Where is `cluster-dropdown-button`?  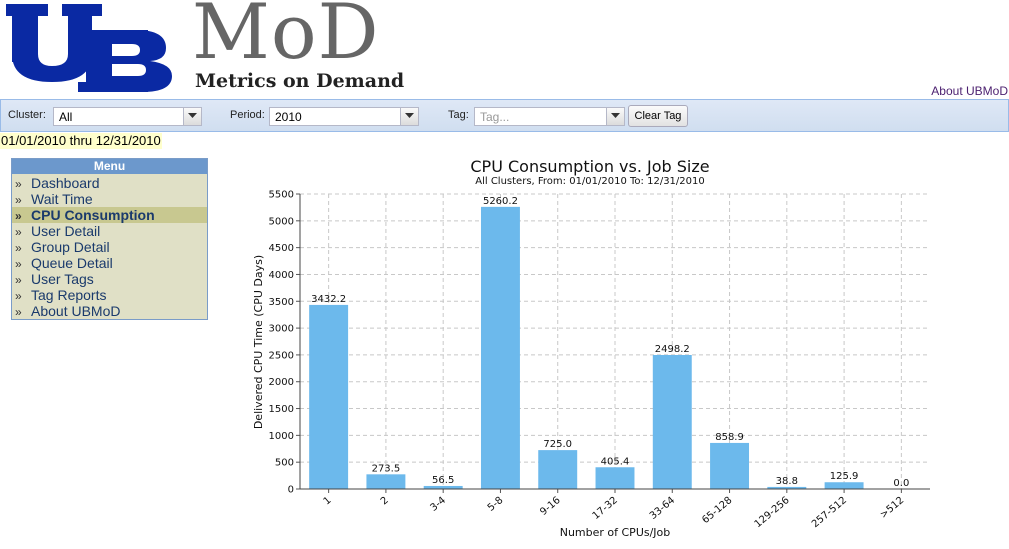
cluster-dropdown-button is located at coordinates (192, 116).